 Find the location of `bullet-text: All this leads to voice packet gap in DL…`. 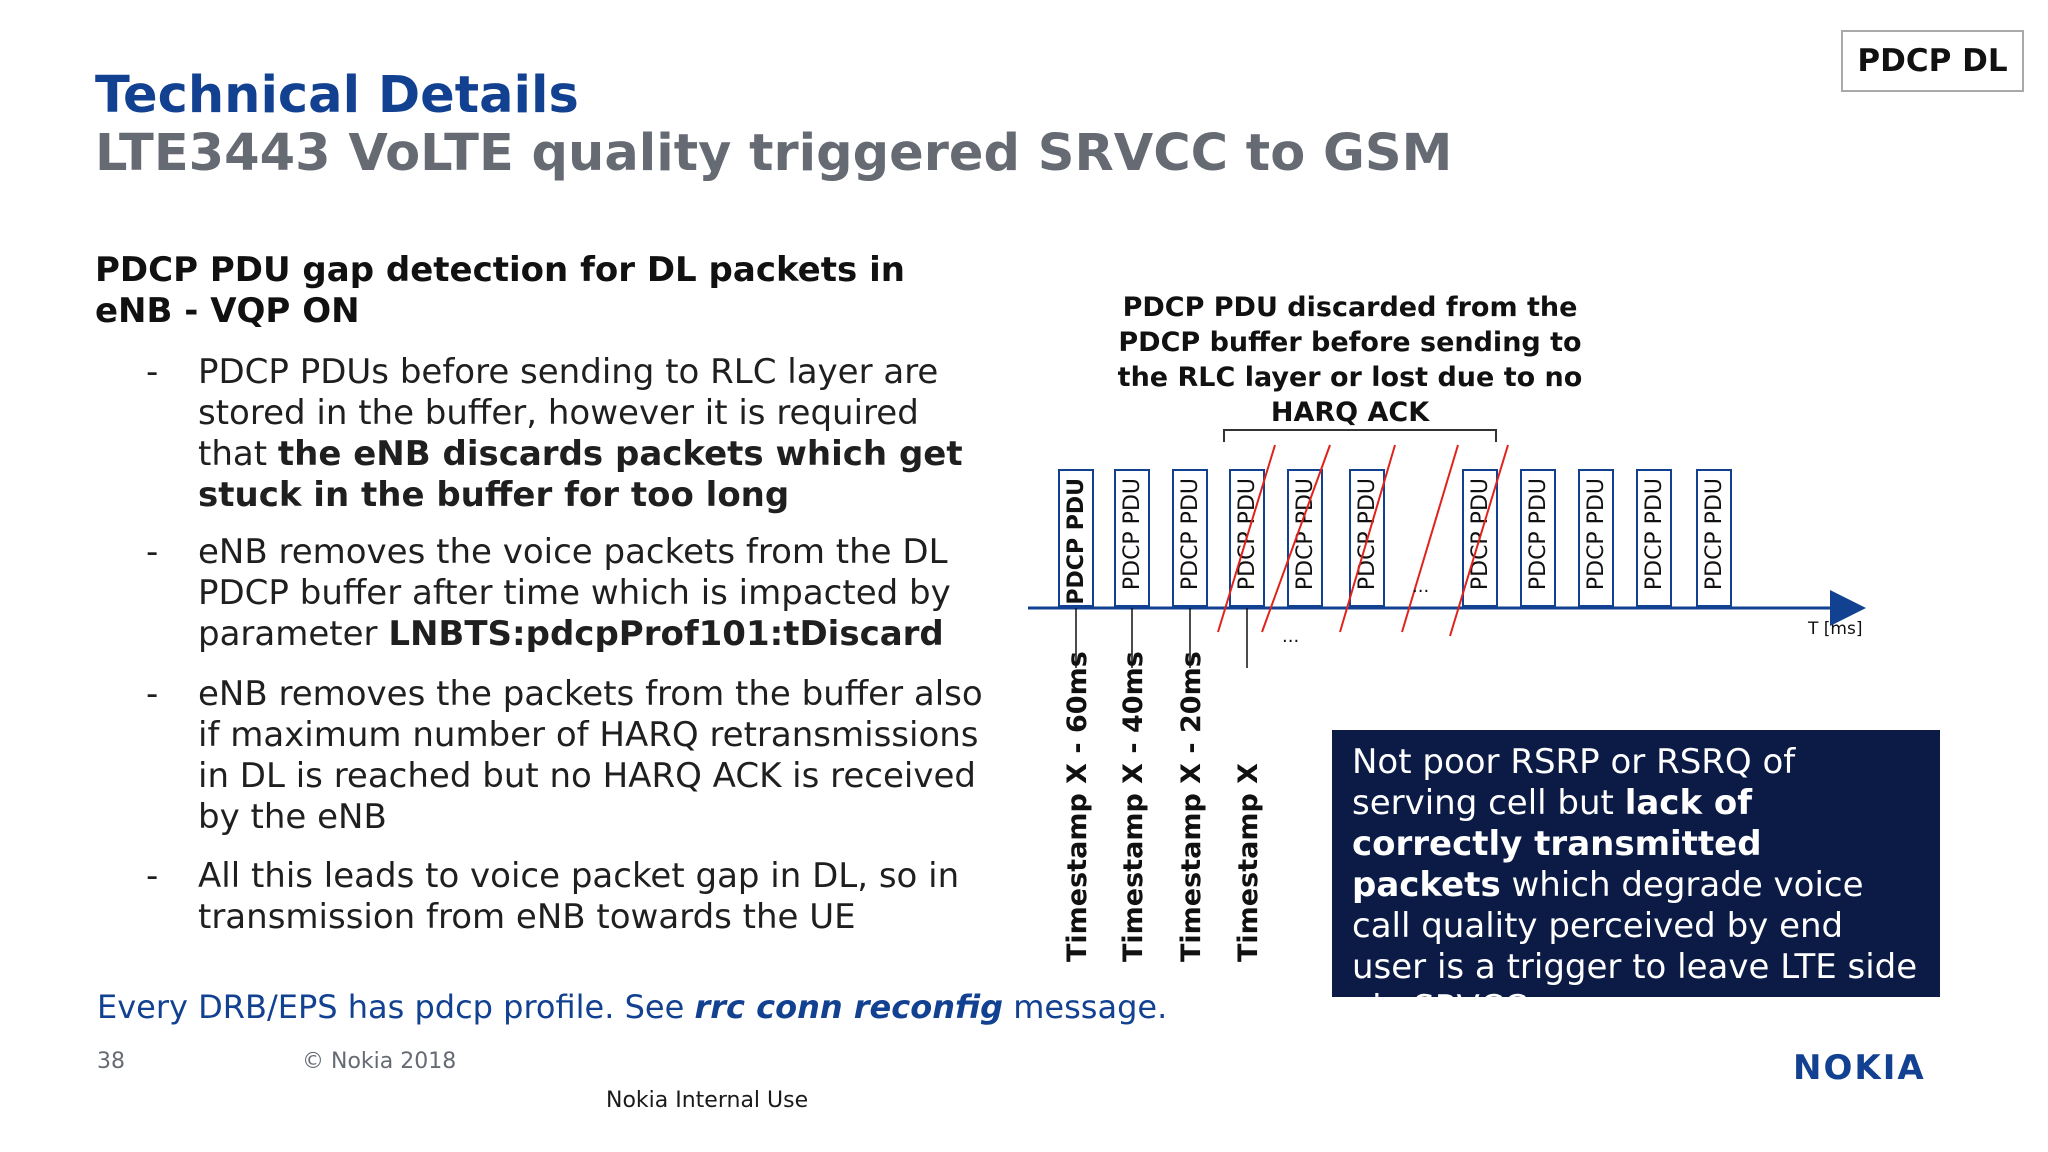

bullet-text: All this leads to voice packet gap in DL… is located at coordinates (579, 896).